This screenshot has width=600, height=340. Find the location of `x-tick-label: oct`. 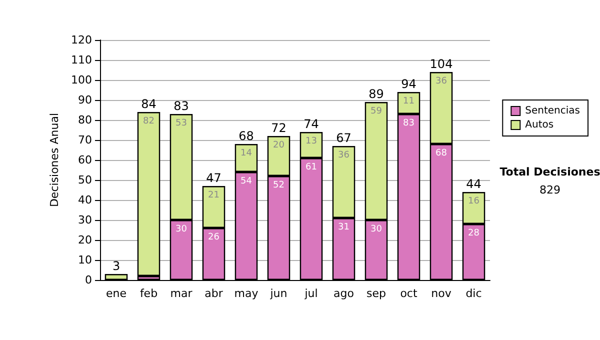

x-tick-label: oct is located at coordinates (409, 293).